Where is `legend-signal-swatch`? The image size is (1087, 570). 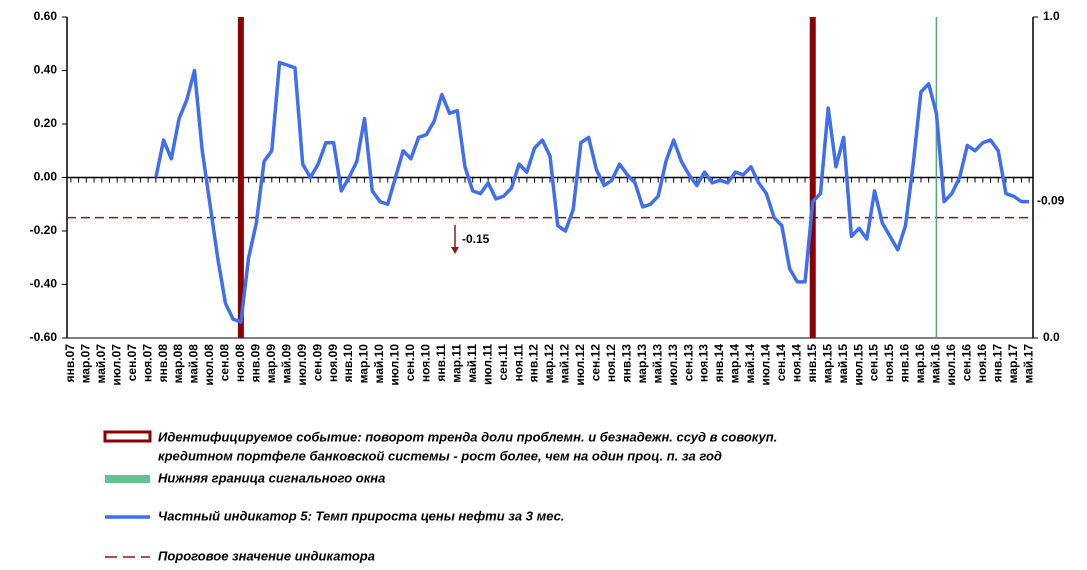
legend-signal-swatch is located at coordinates (127, 479).